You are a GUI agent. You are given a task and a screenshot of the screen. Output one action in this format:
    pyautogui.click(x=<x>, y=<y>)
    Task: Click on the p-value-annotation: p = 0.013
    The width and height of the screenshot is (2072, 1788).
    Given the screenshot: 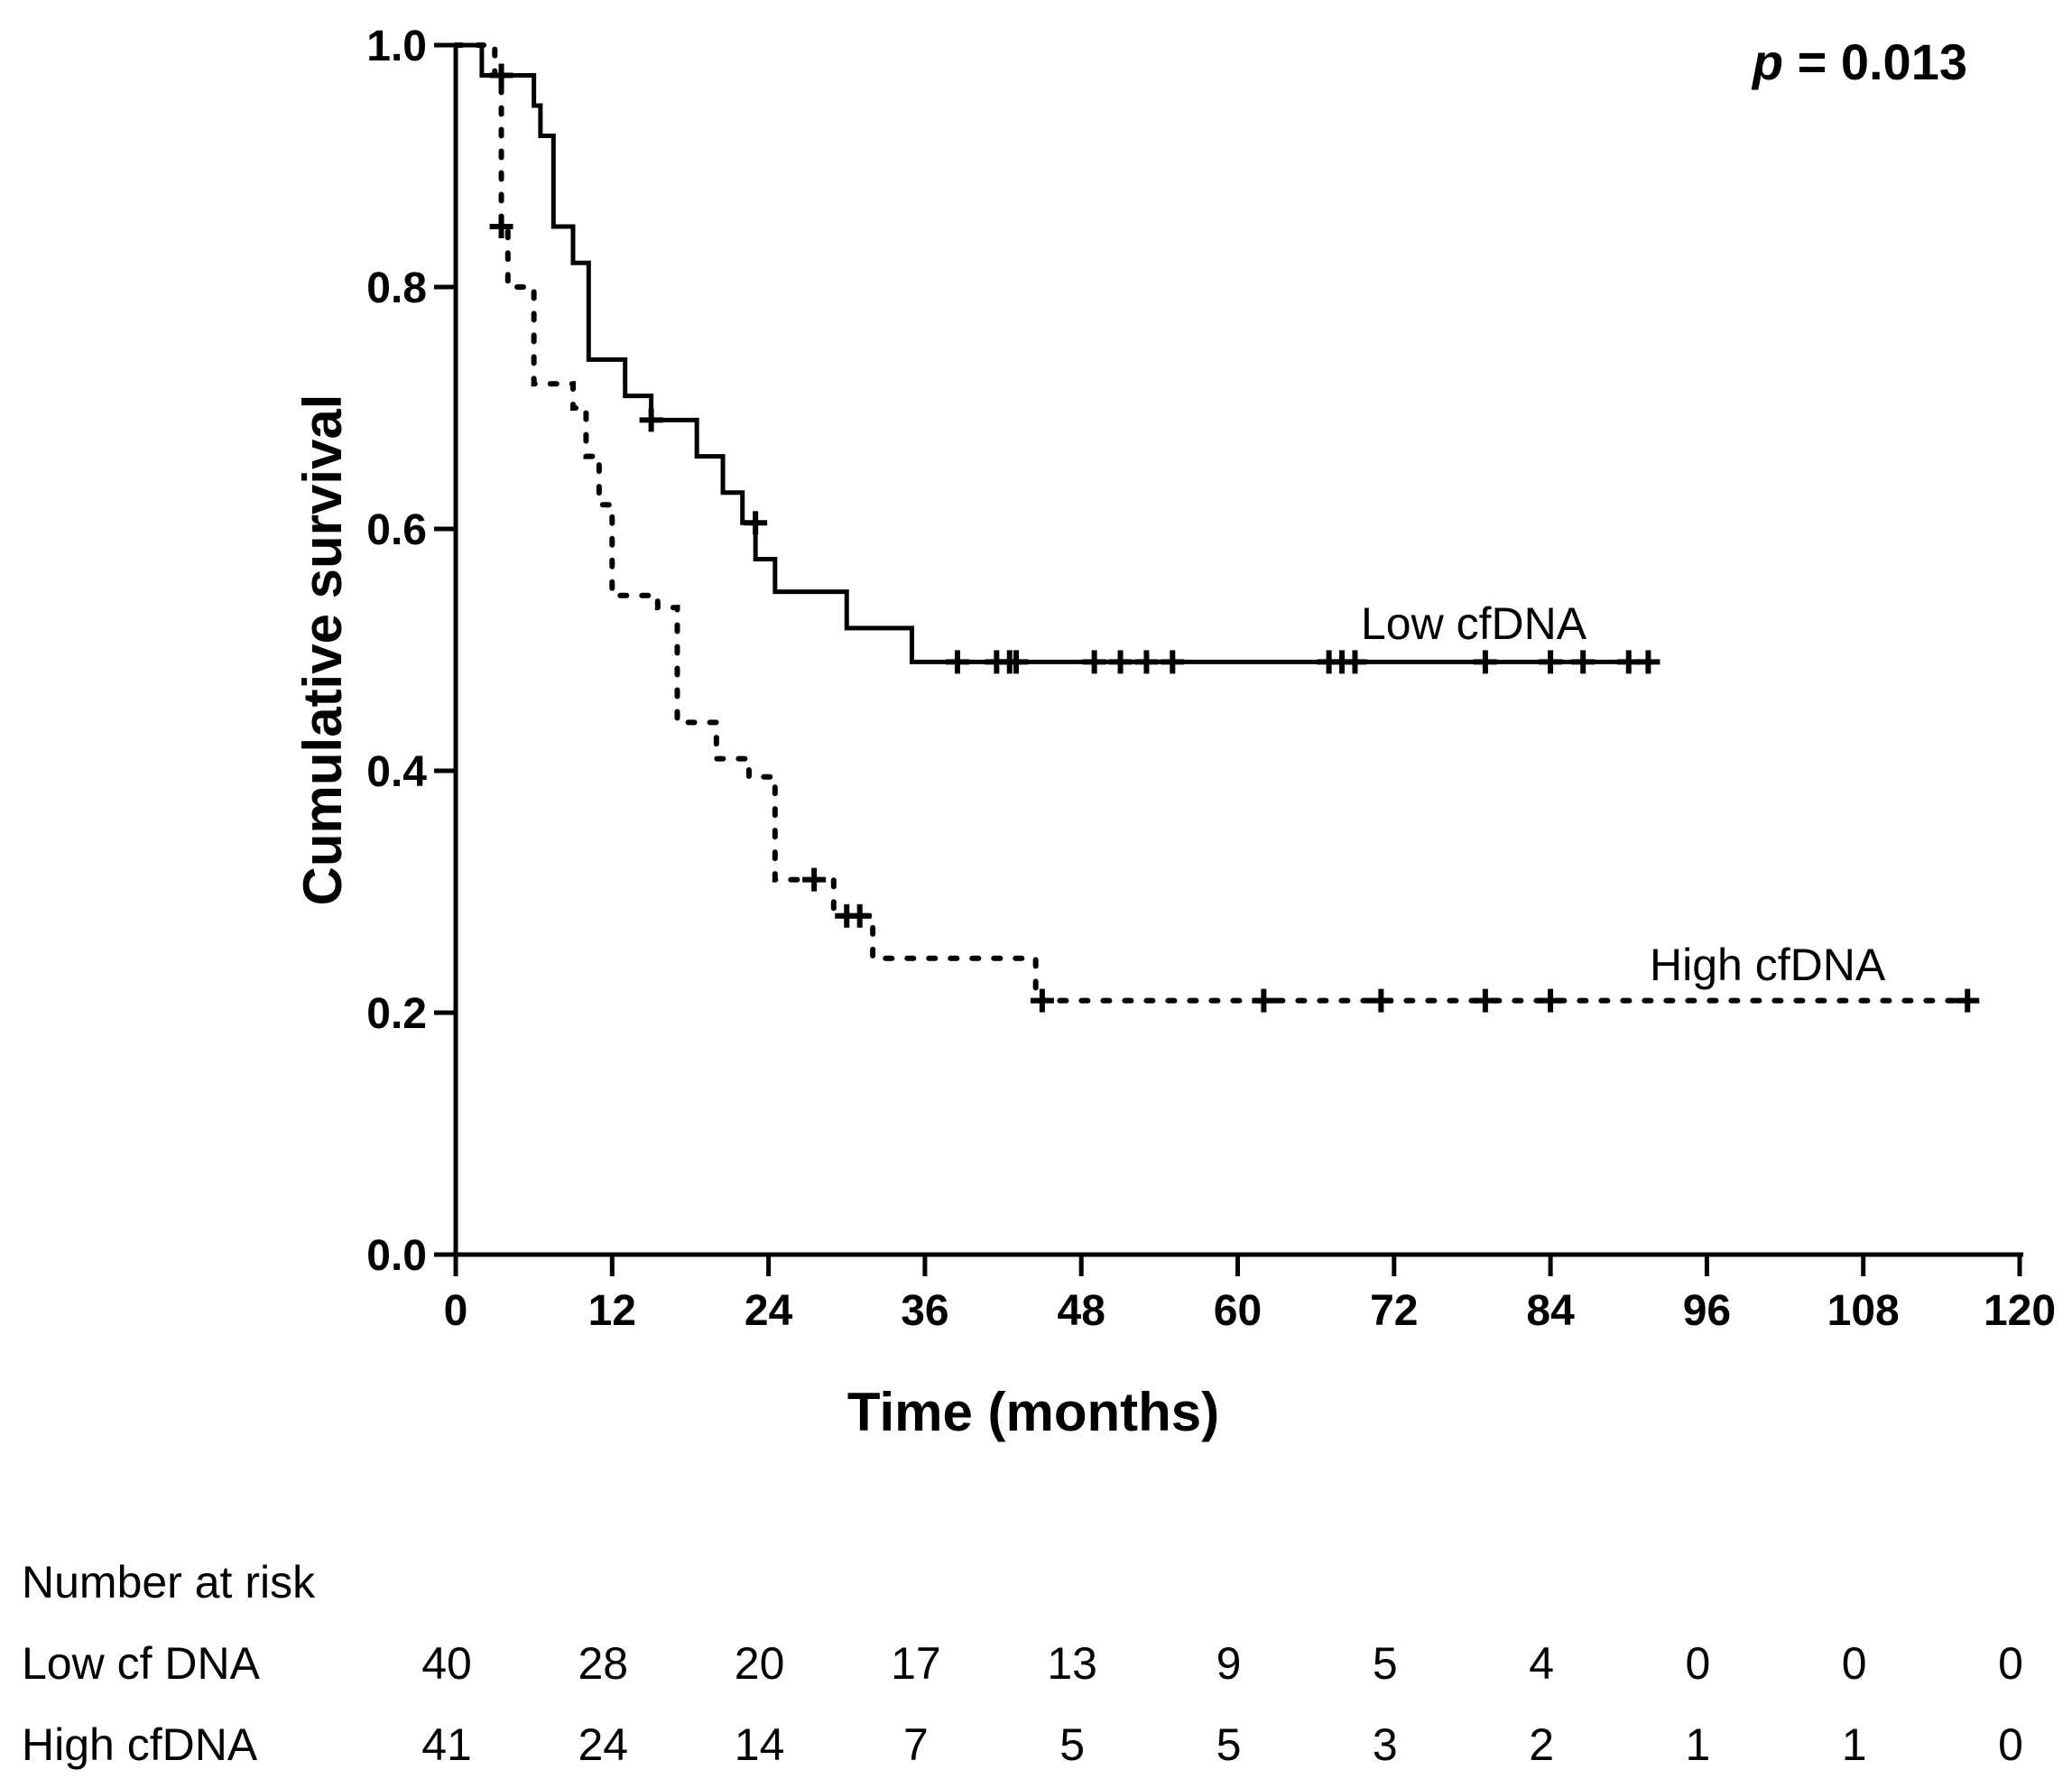 What is the action you would take?
    pyautogui.click(x=1859, y=62)
    